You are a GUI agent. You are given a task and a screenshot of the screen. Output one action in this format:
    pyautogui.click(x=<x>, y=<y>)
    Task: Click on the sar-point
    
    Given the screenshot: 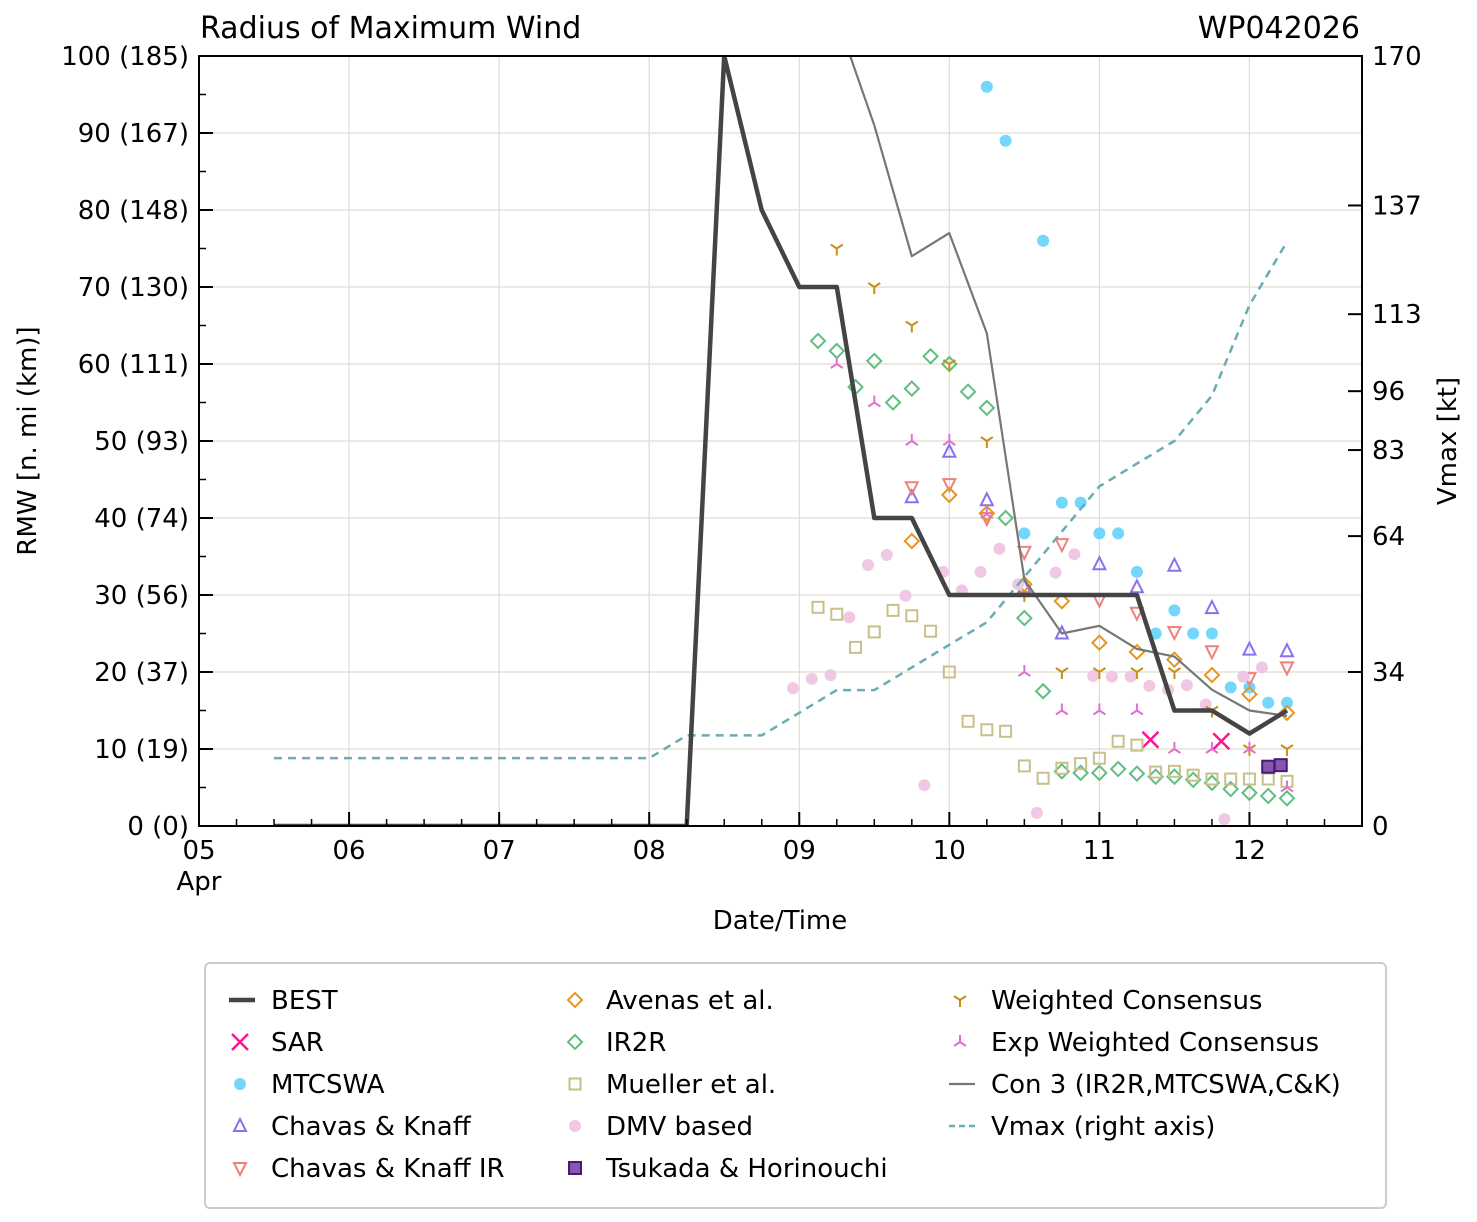 What is the action you would take?
    pyautogui.click(x=1150, y=739)
    